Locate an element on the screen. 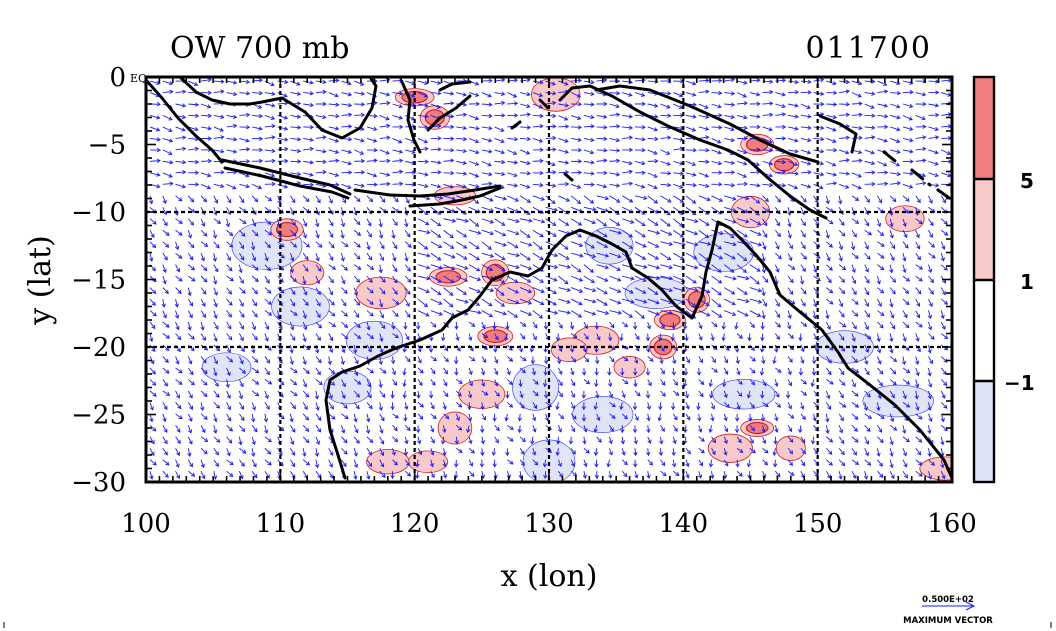 The image size is (1056, 631). vector-key: 0.500E+02 MAXIMUM VECTOR is located at coordinates (948, 610).